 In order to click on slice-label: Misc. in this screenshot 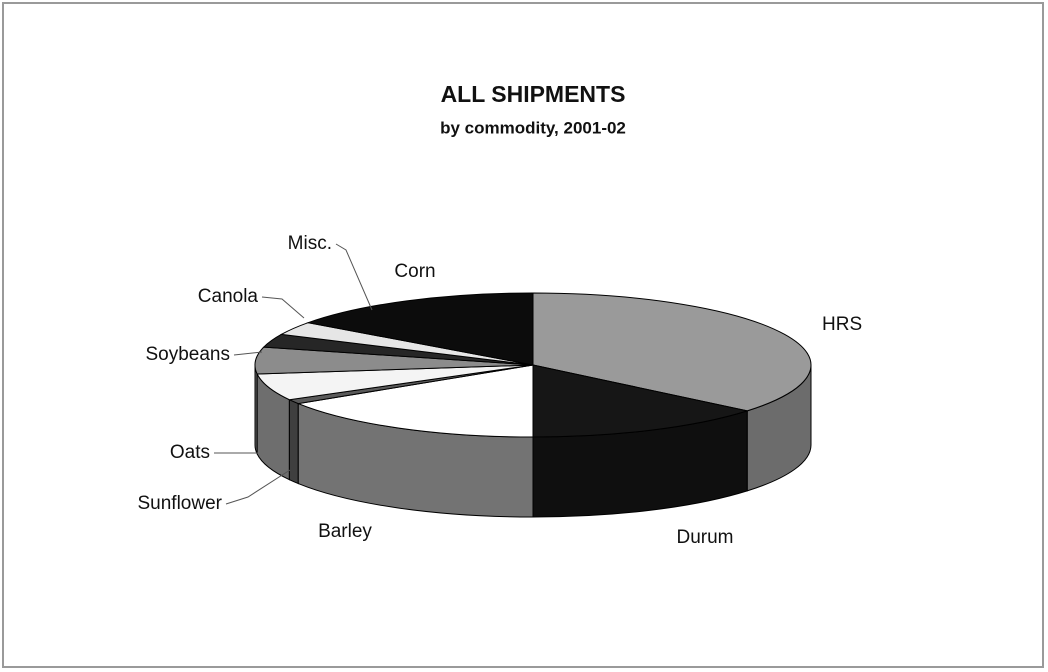, I will do `click(310, 243)`.